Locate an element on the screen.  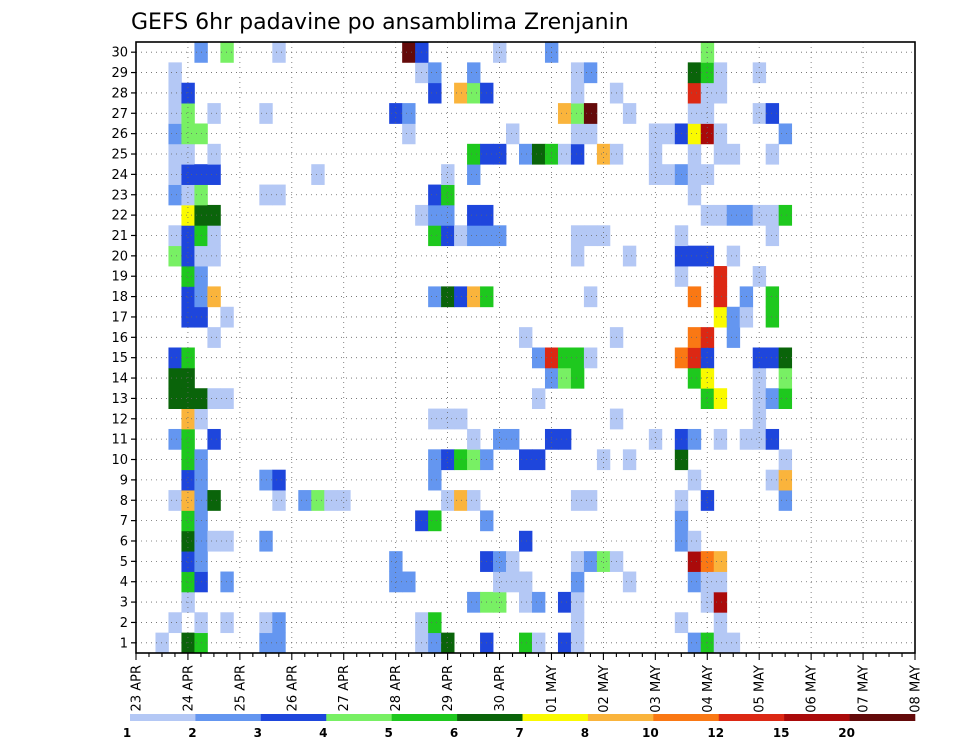
y-tick-label: 25 is located at coordinates (119, 155).